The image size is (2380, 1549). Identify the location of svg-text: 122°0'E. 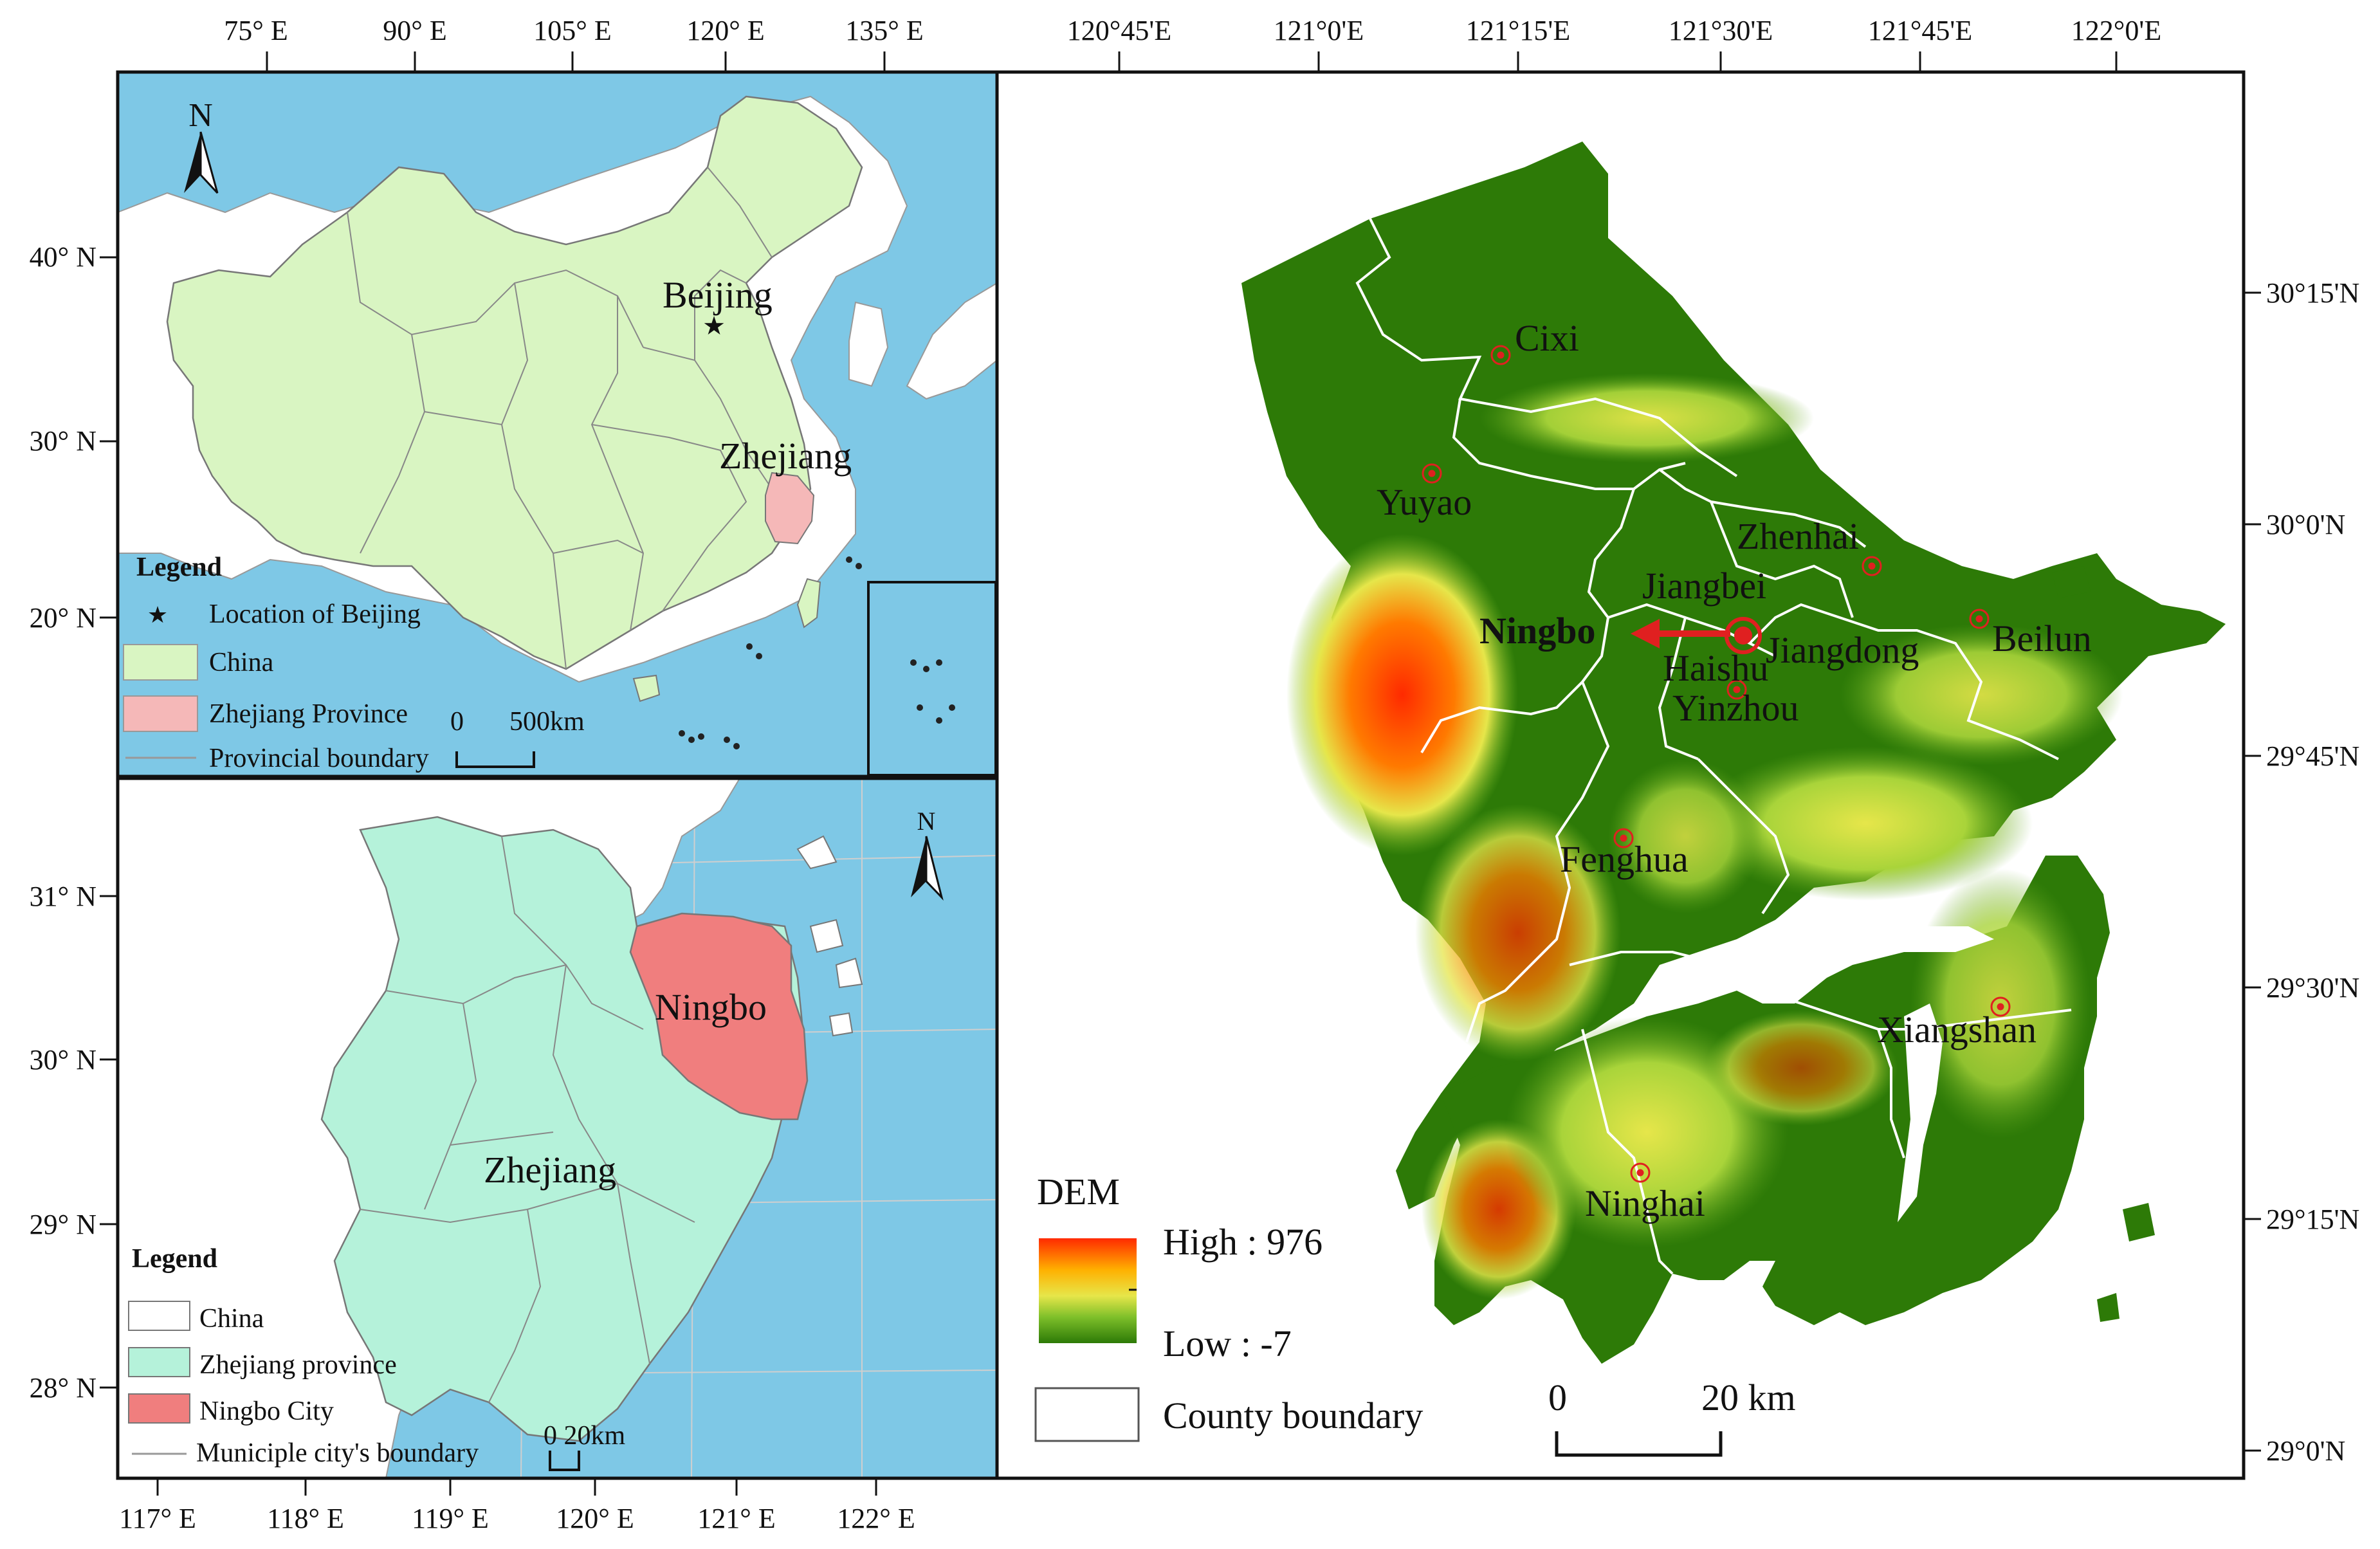
(2116, 30).